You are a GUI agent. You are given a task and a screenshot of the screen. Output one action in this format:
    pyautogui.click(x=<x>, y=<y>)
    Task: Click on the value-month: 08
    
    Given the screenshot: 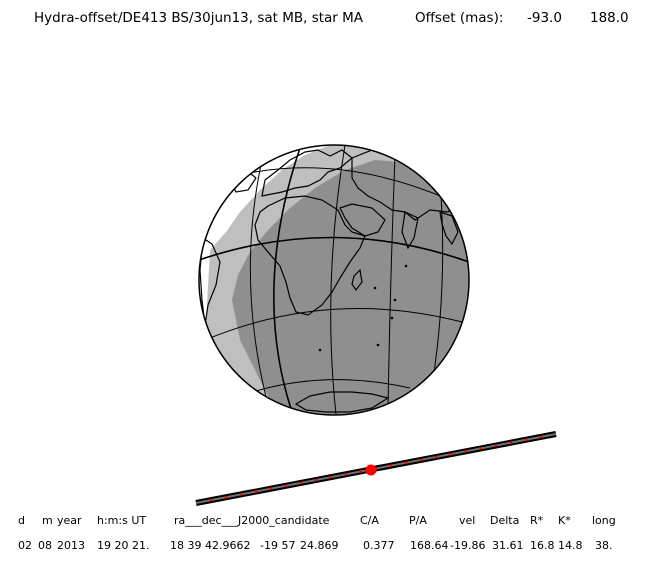 What is the action you would take?
    pyautogui.click(x=45, y=545)
    